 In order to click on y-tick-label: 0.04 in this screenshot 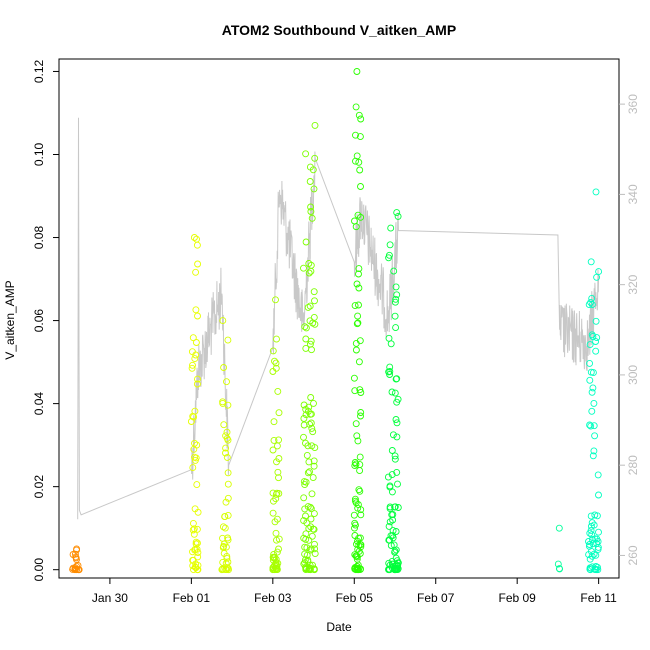, I will do `click(39, 404)`.